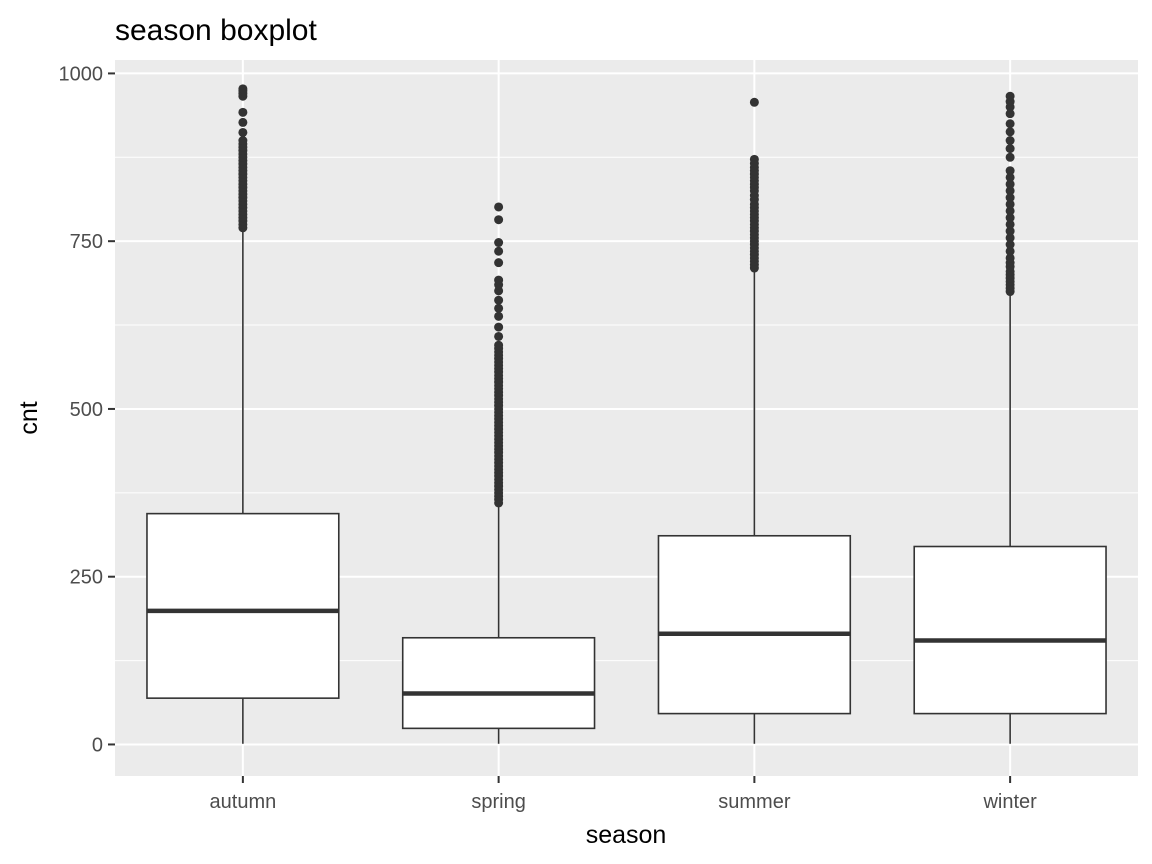 Image resolution: width=1152 pixels, height=864 pixels. Describe the element at coordinates (1009, 802) in the screenshot. I see `x-tick-label: winter` at that location.